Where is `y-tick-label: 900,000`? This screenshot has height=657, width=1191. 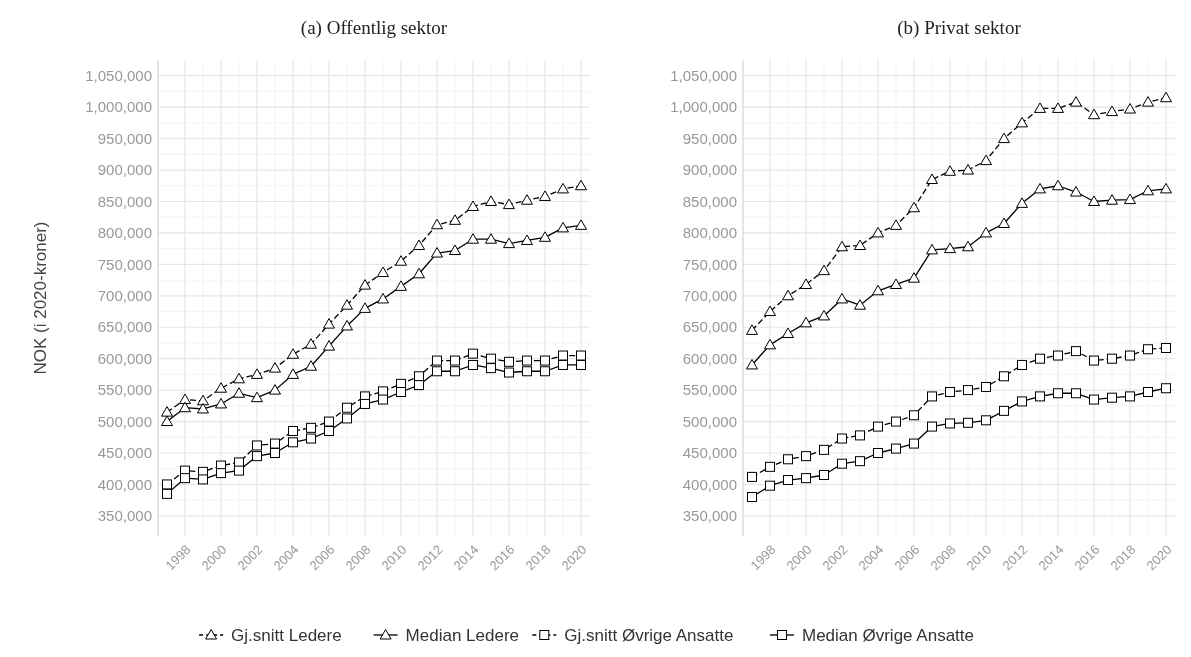 y-tick-label: 900,000 is located at coordinates (709, 170).